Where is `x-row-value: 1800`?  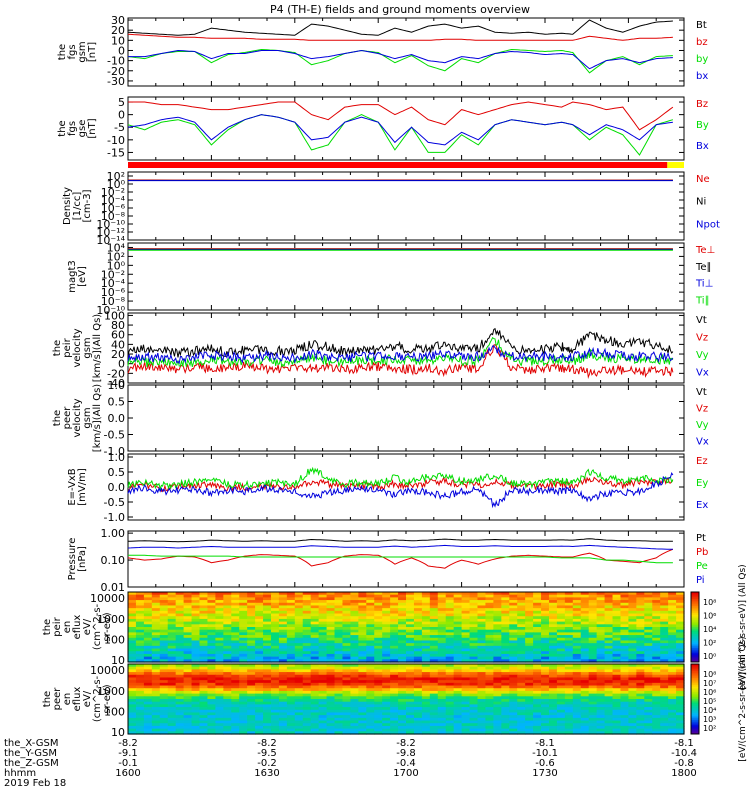 x-row-value: 1800 is located at coordinates (683, 773).